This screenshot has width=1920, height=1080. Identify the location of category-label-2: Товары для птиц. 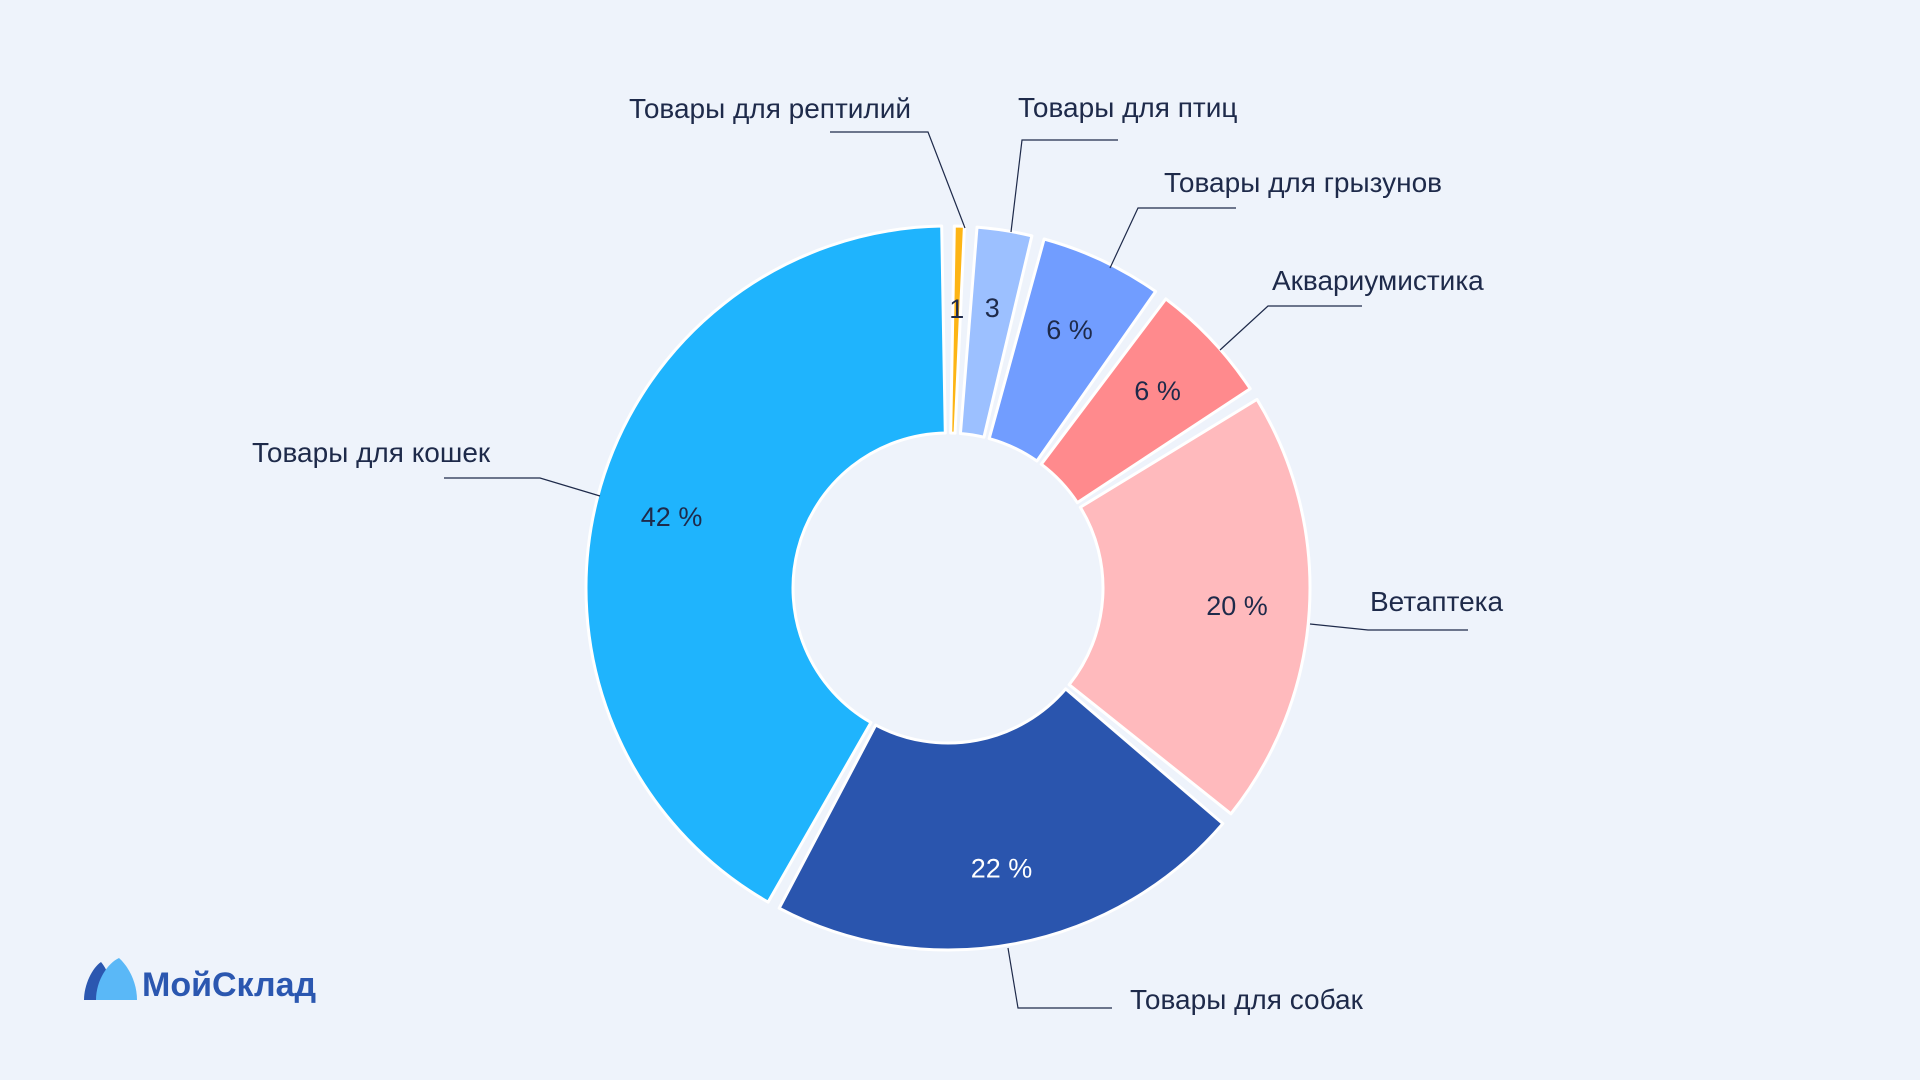
(1127, 107).